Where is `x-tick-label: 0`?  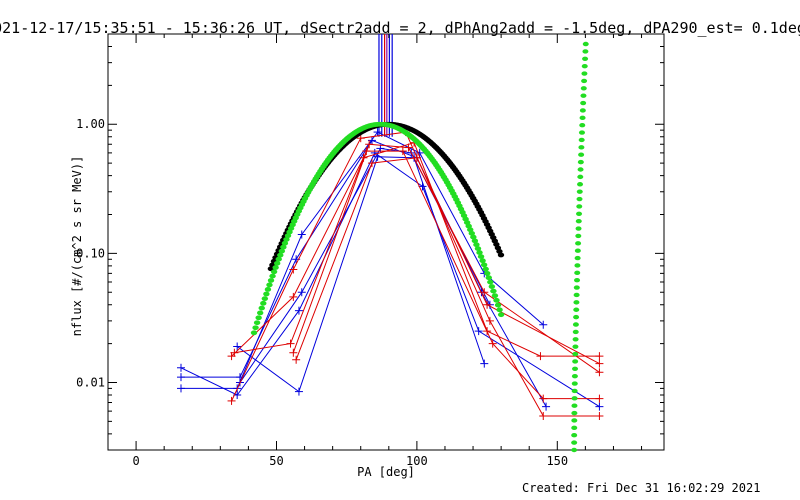 x-tick-label: 0 is located at coordinates (135, 461).